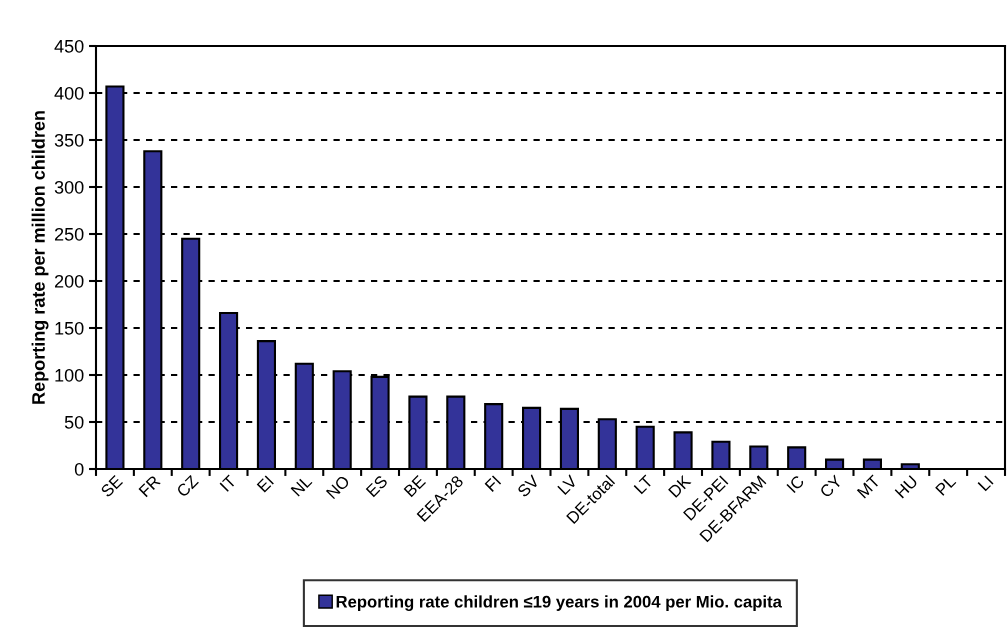 This screenshot has width=1008, height=642. Describe the element at coordinates (69, 93) in the screenshot. I see `y-tick-label: 400` at that location.